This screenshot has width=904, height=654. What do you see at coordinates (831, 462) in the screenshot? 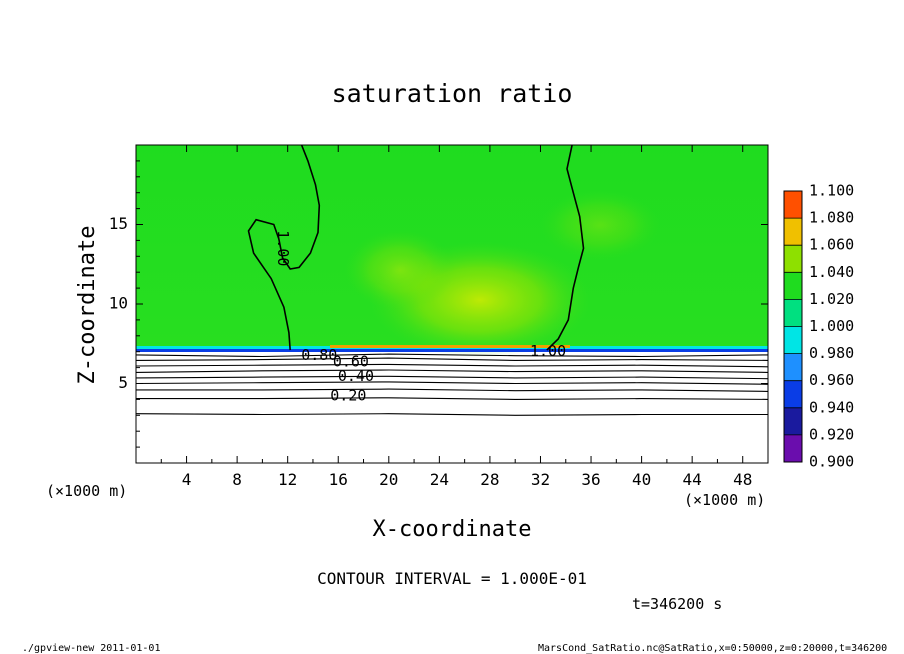
I see `colorbar-label: 0.900` at bounding box center [831, 462].